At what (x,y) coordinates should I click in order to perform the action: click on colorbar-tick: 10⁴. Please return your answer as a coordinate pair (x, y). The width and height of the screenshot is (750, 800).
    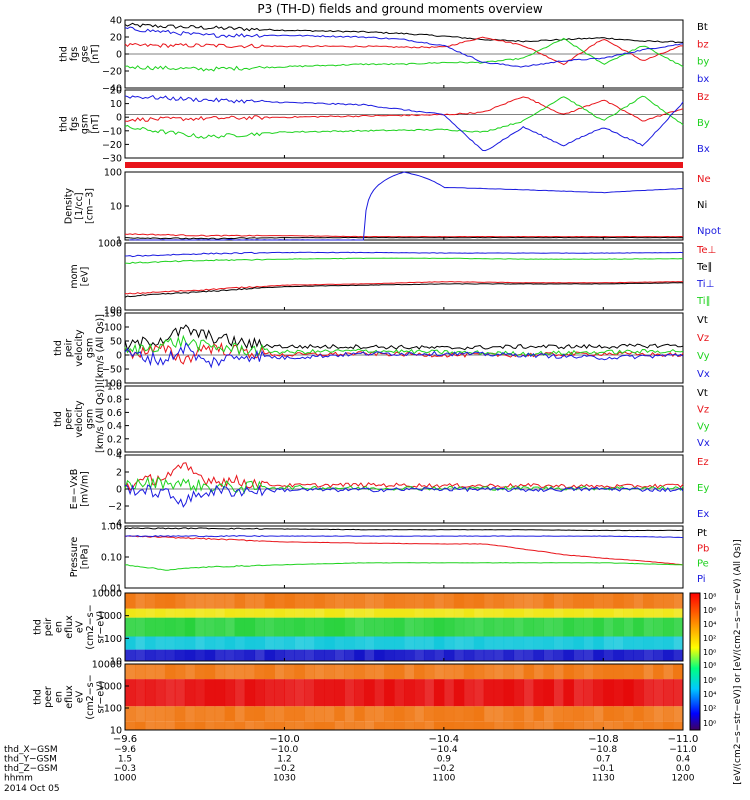
    Looking at the image, I should click on (709, 624).